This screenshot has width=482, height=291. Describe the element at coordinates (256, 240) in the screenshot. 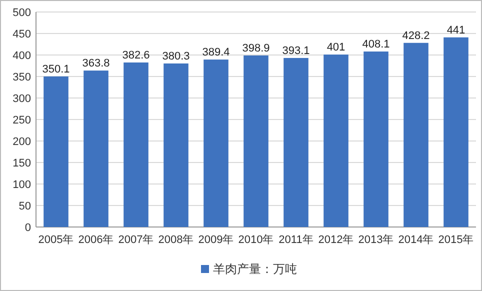

I see `x-tick-label: 2010年` at that location.